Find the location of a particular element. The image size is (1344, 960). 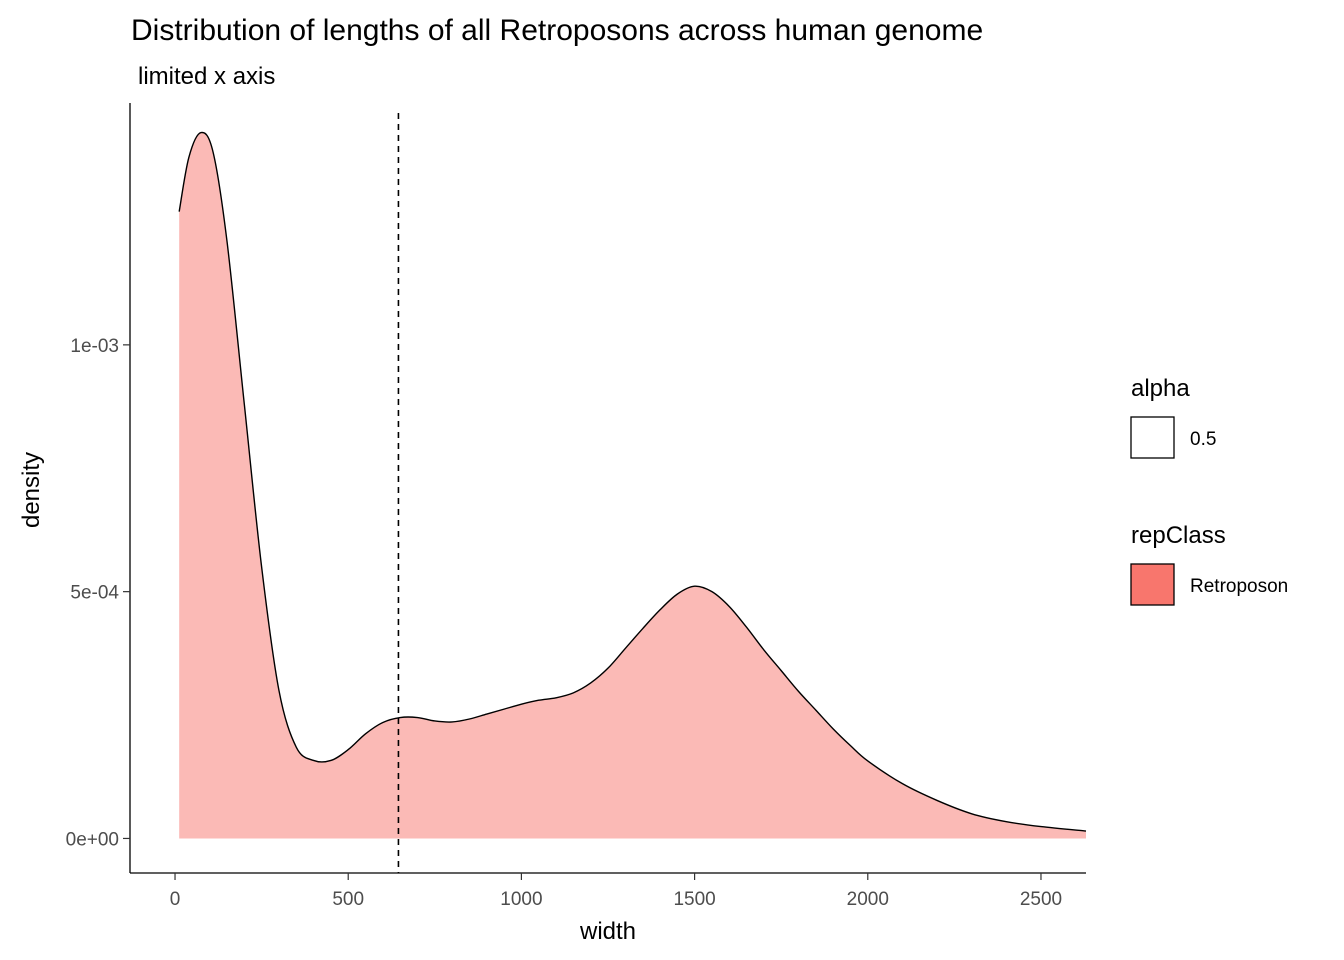

x-tick-label: 1500 is located at coordinates (694, 899).